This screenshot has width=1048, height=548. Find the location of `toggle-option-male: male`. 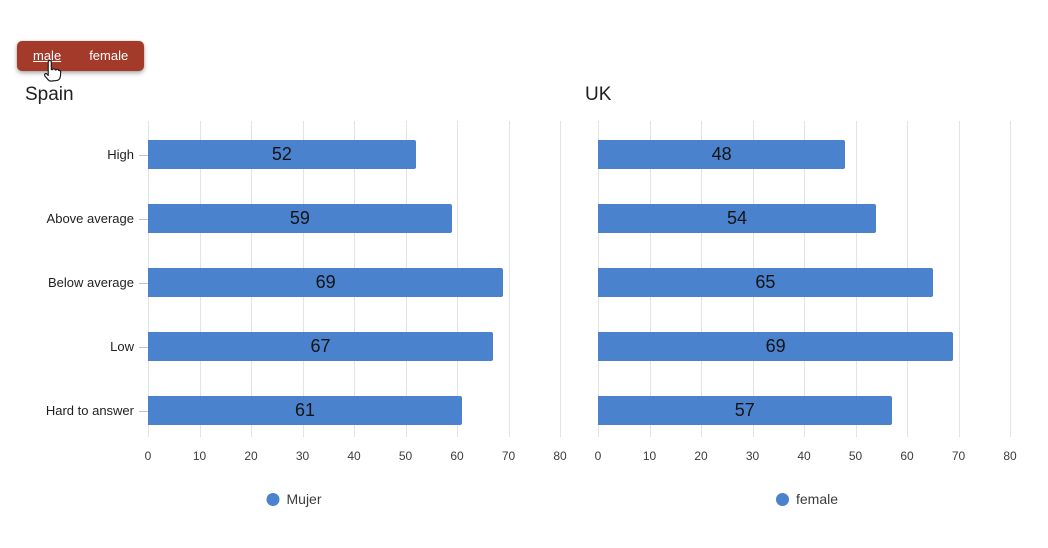

toggle-option-male: male is located at coordinates (47, 55).